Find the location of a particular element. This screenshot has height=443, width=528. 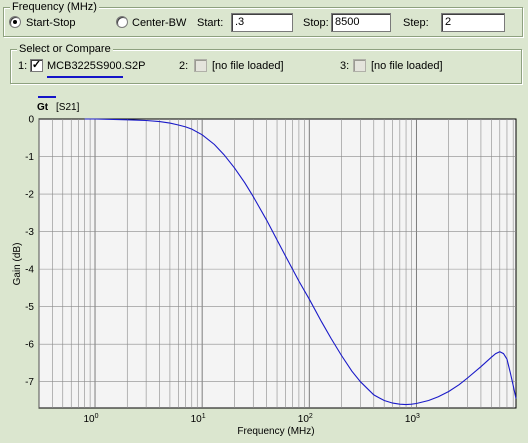

legend-param: [S21] is located at coordinates (68, 107).